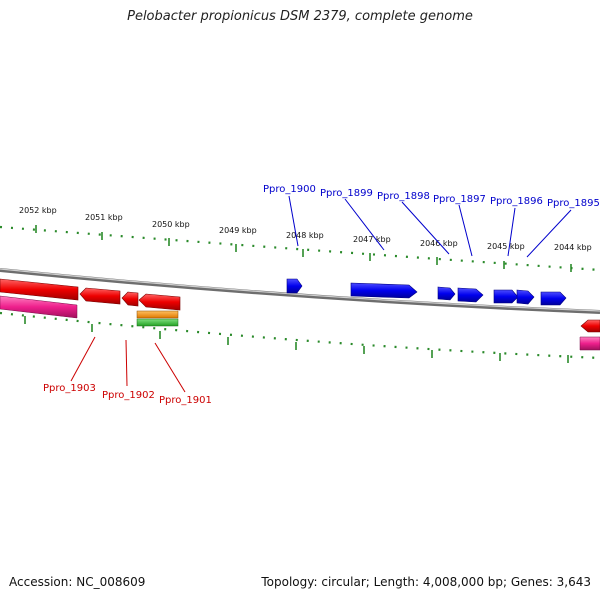 The width and height of the screenshot is (600, 600). What do you see at coordinates (185, 400) in the screenshot?
I see `label-ppro-1901: Ppro_1901` at bounding box center [185, 400].